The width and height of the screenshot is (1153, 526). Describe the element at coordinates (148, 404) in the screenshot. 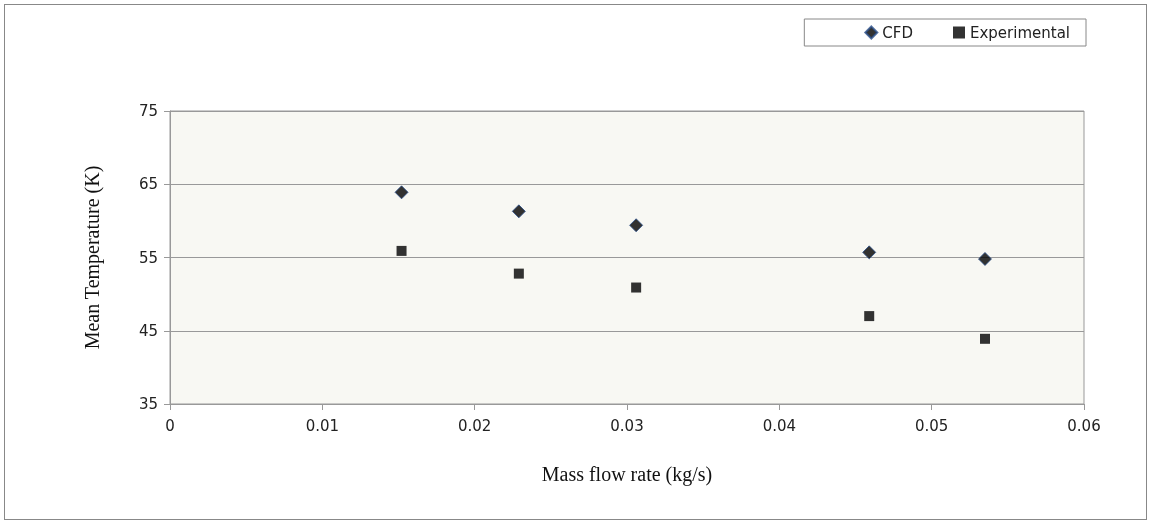

I see `y-tick-label: 35` at that location.